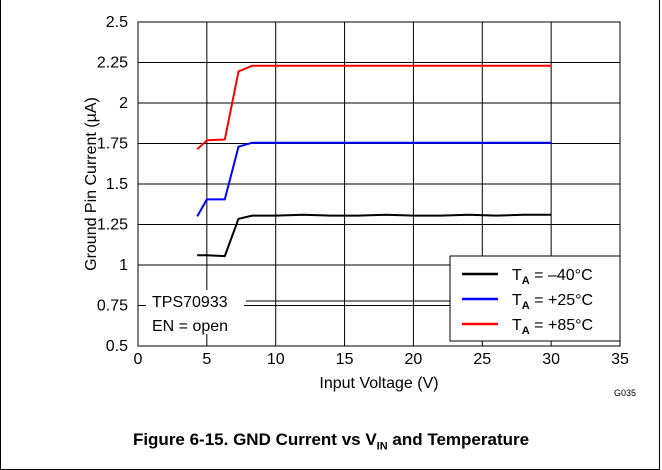 This screenshot has width=662, height=470. Describe the element at coordinates (117, 22) in the screenshot. I see `y-tick-label: 2.5` at that location.